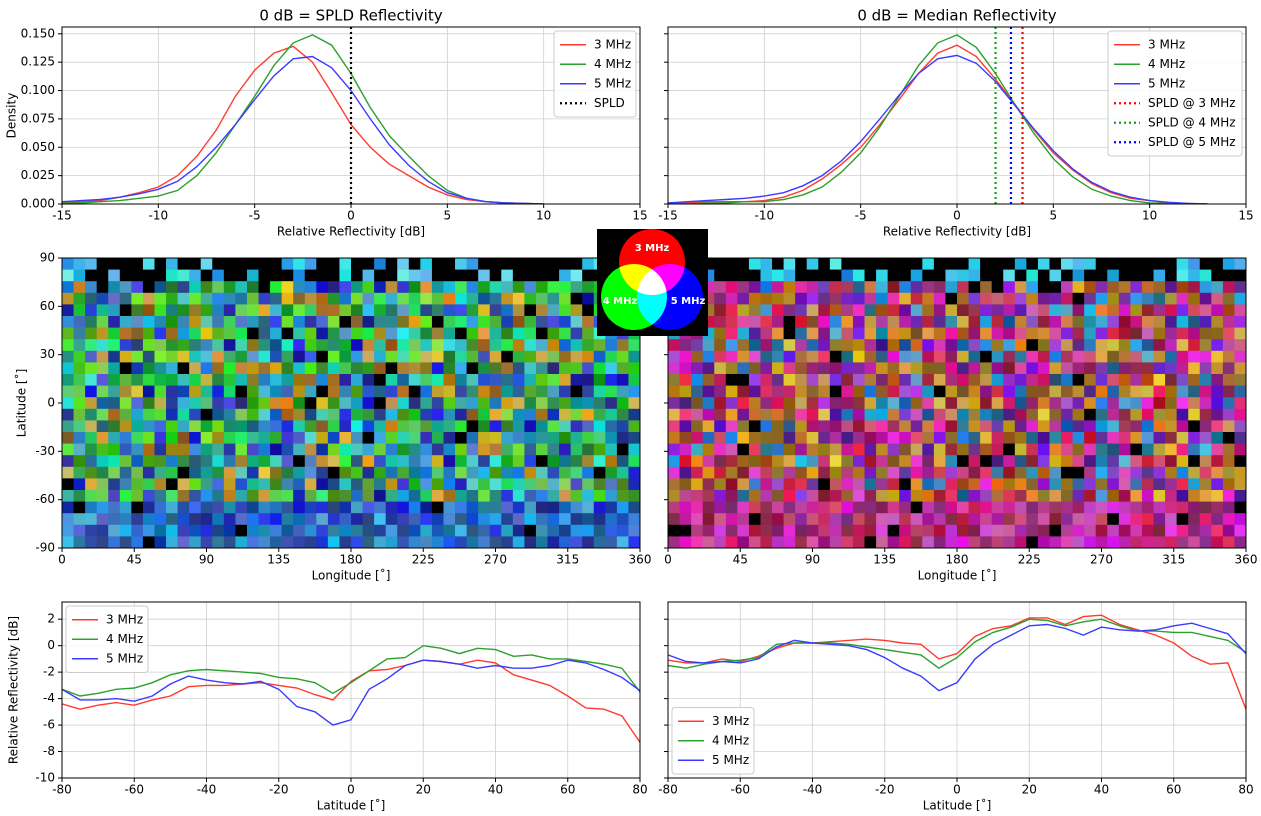  Describe the element at coordinates (279, 790) in the screenshot. I see `x-tick-label: -20` at that location.